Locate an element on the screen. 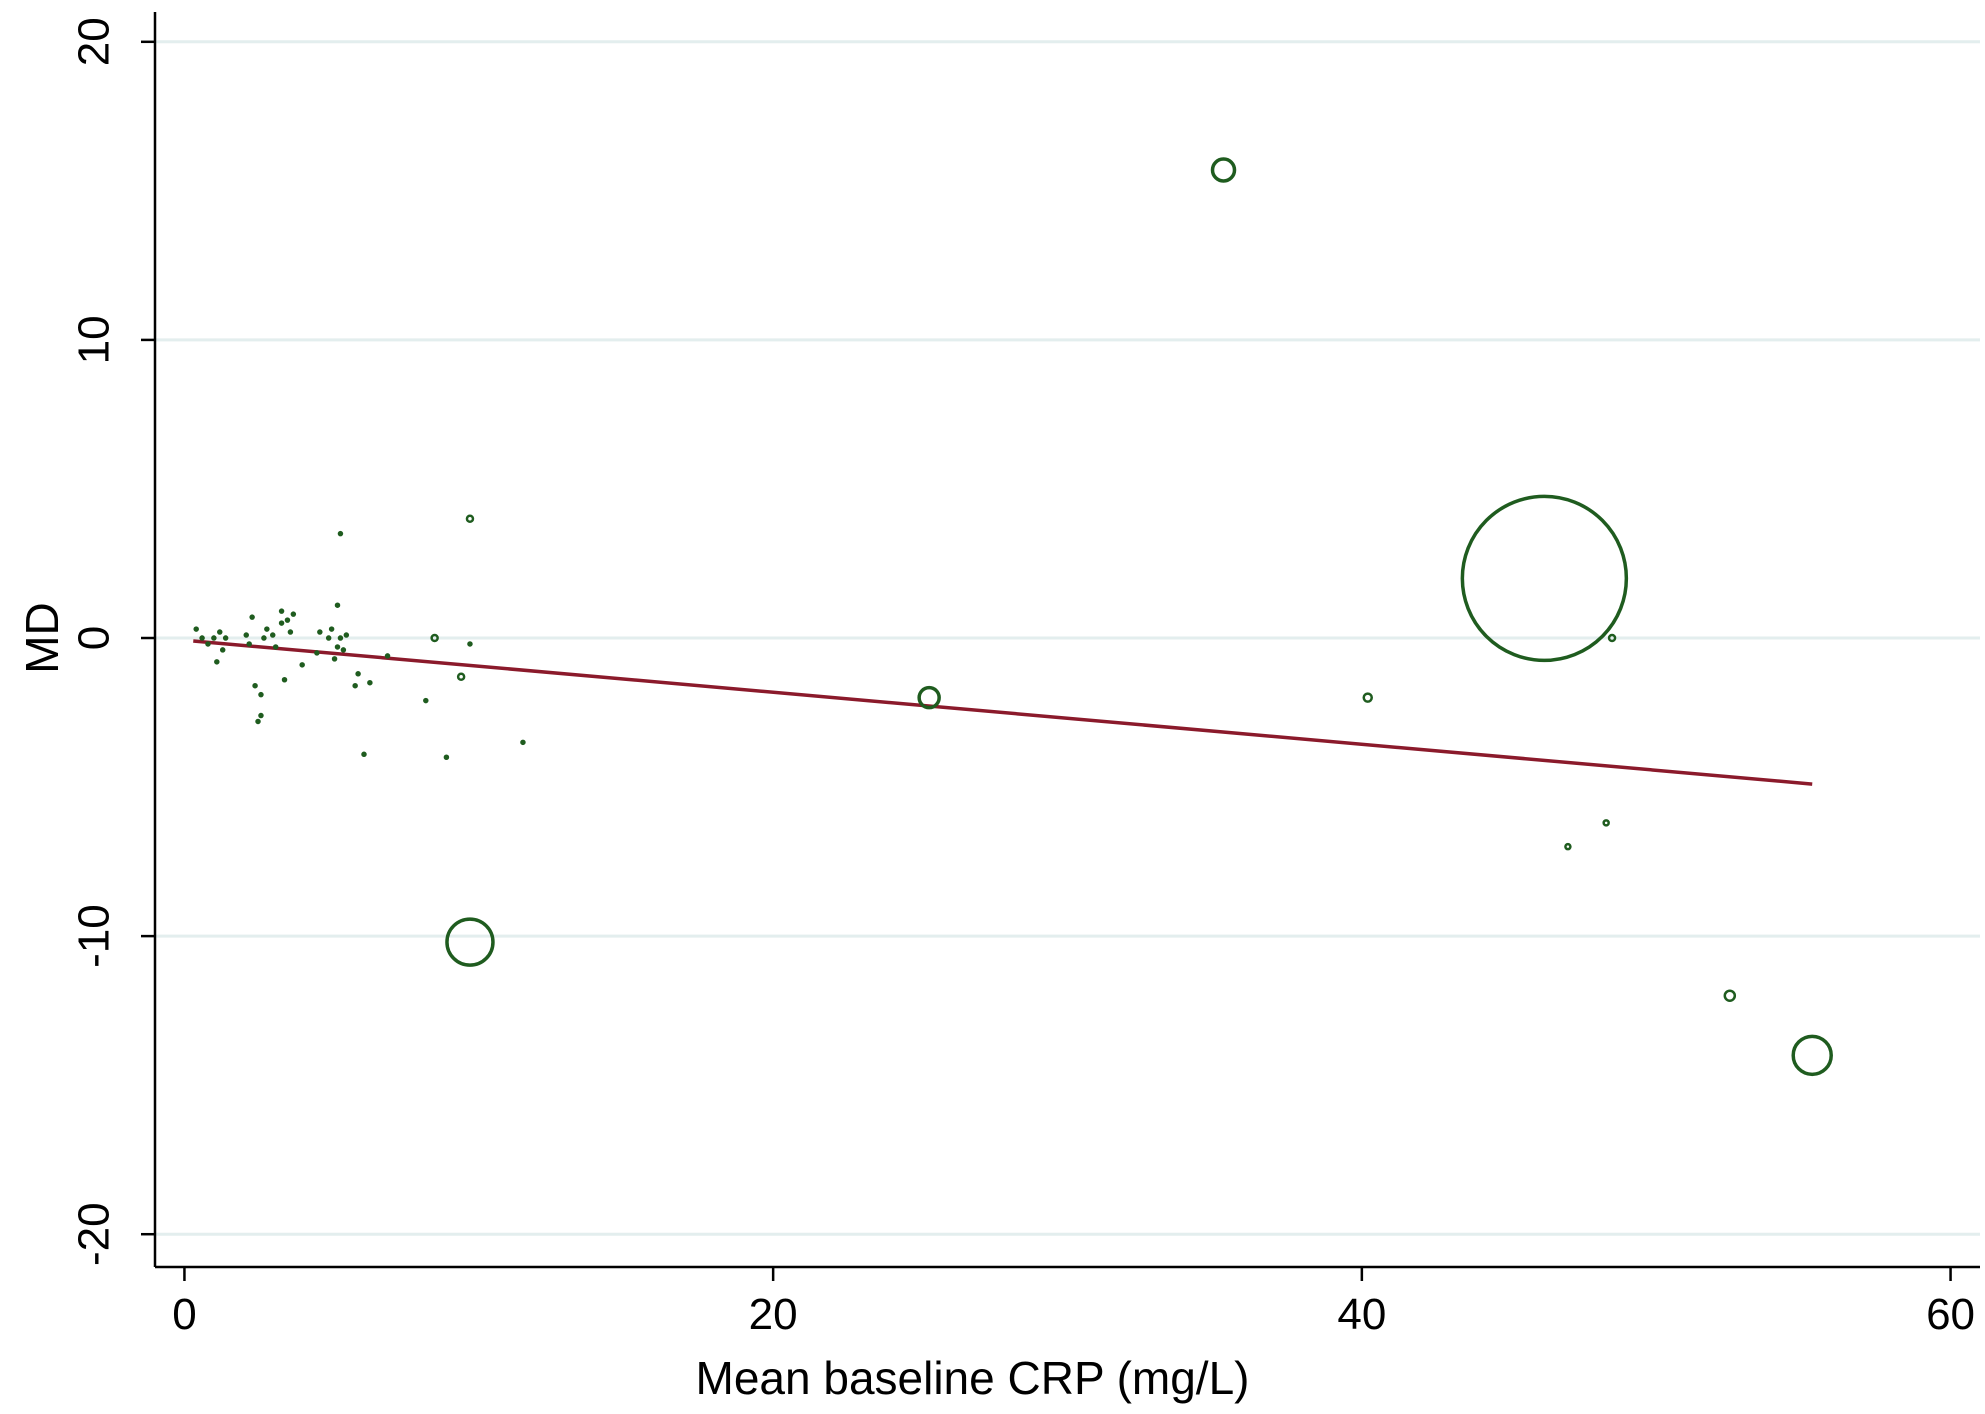 This screenshot has height=1414, width=1985. x-axis-ticks: 0 20 40 60 is located at coordinates (1073, 1303).